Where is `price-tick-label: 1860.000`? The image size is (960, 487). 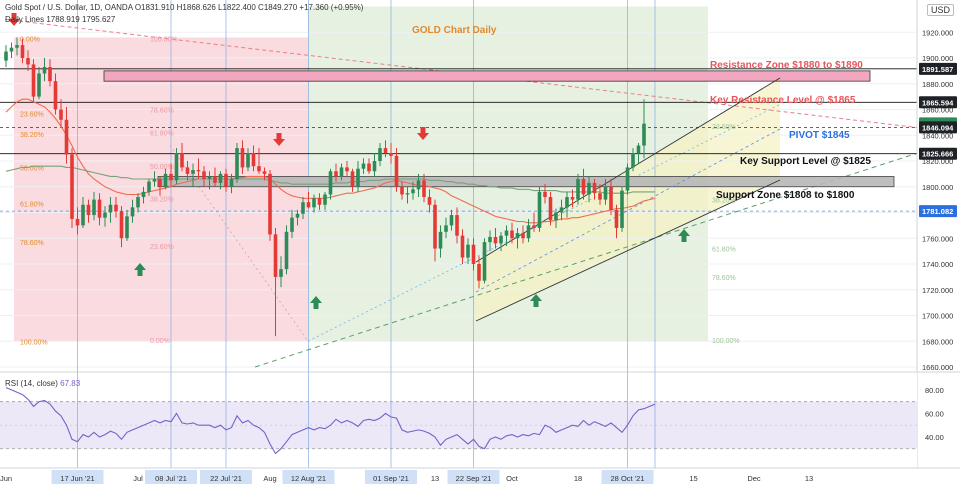
price-tick-label: 1860.000 is located at coordinates (937, 110).